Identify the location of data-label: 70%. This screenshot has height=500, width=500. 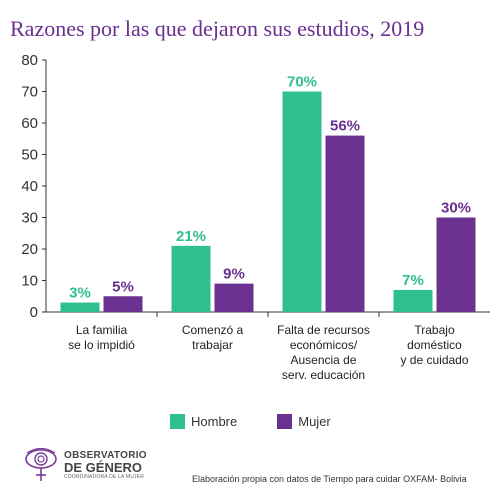
(302, 82).